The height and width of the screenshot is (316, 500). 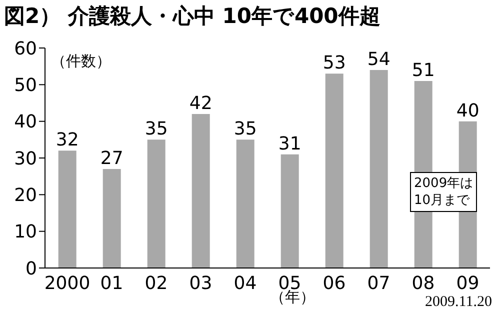 I want to click on data-label: 53, so click(x=334, y=63).